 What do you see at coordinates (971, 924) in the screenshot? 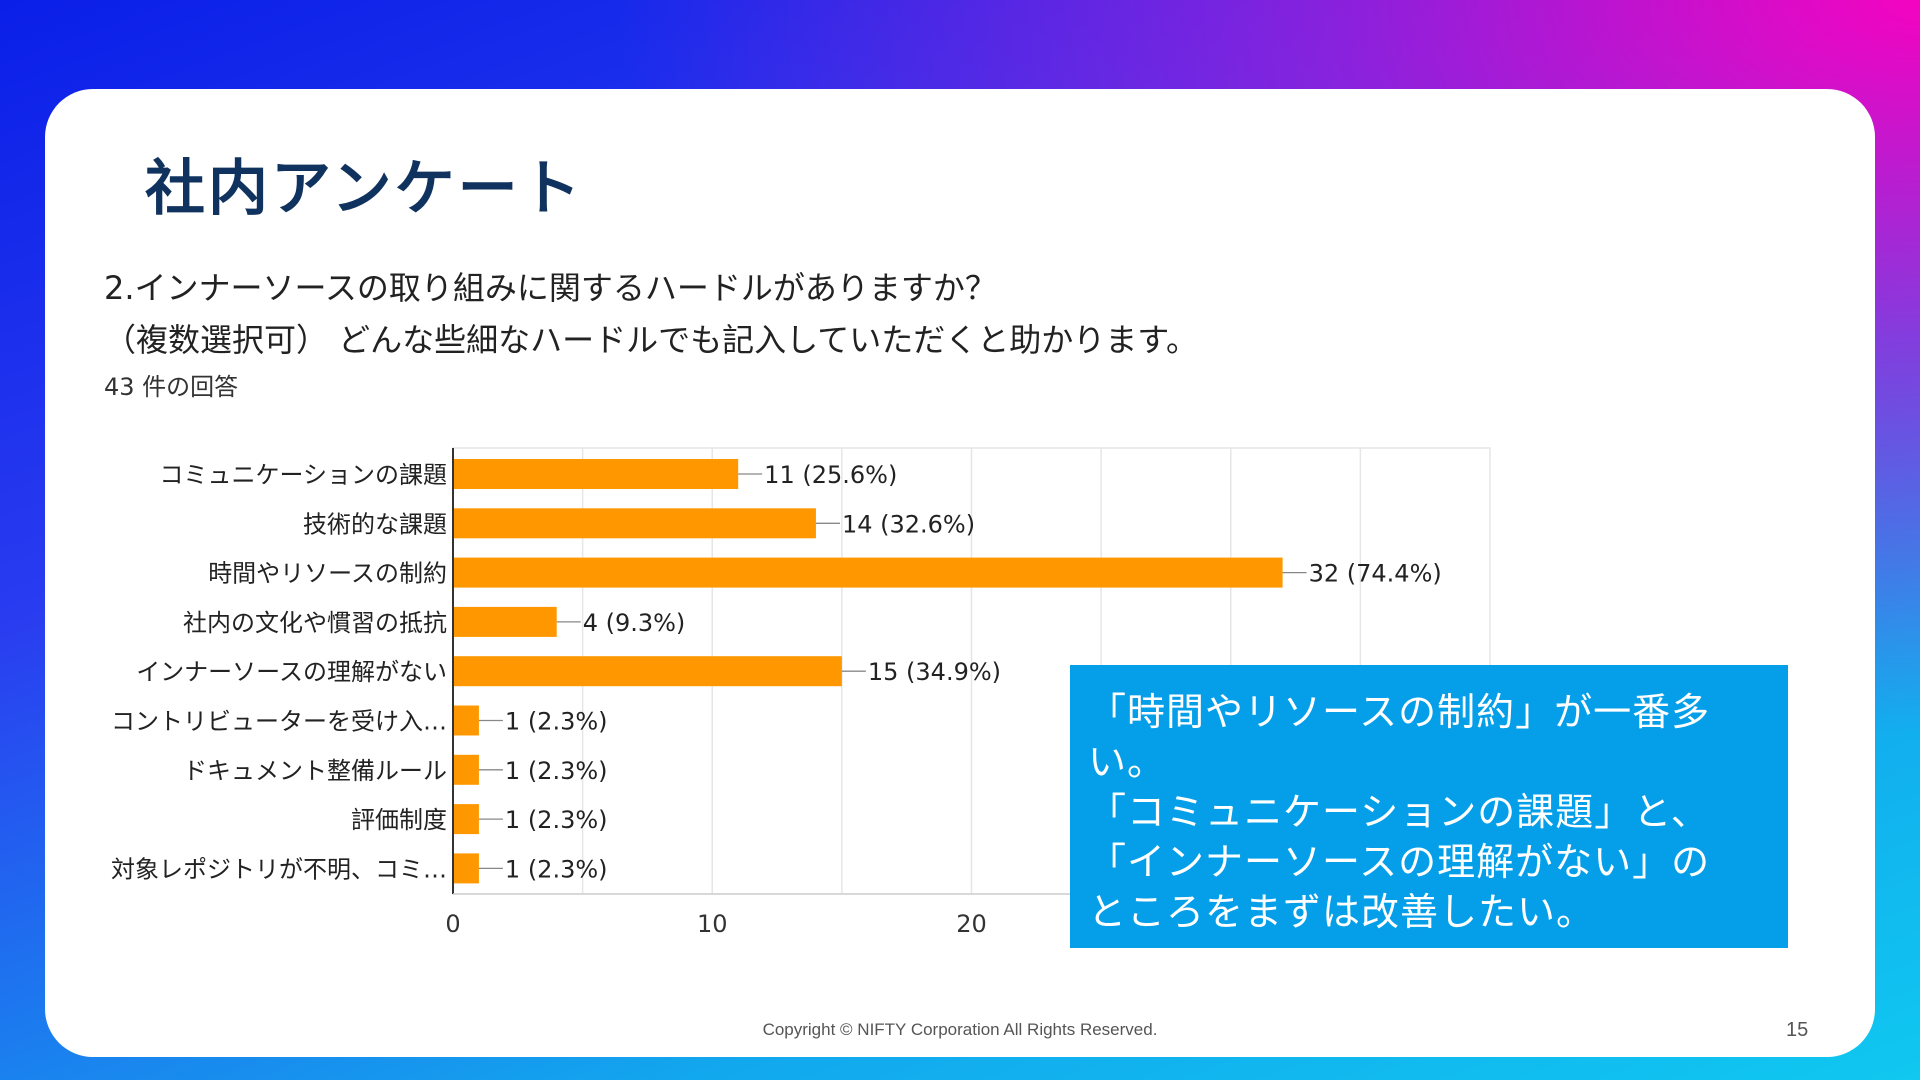
I see `x-tick-label: 20` at bounding box center [971, 924].